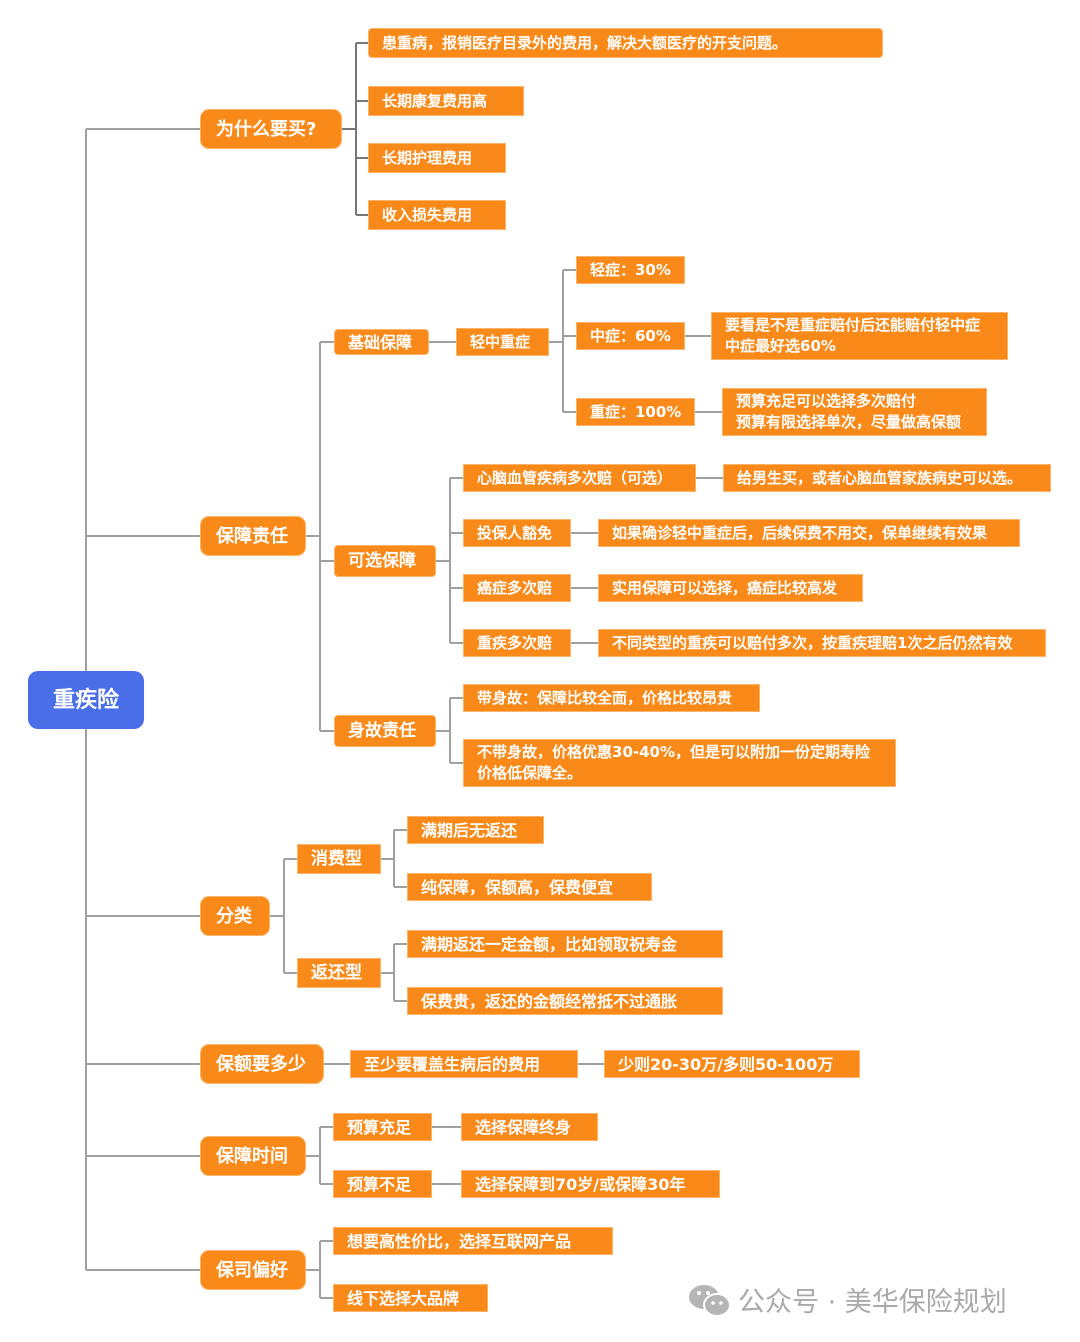 This screenshot has width=1080, height=1342. What do you see at coordinates (253, 536) in the screenshot?
I see `node-coverage: 保障责任` at bounding box center [253, 536].